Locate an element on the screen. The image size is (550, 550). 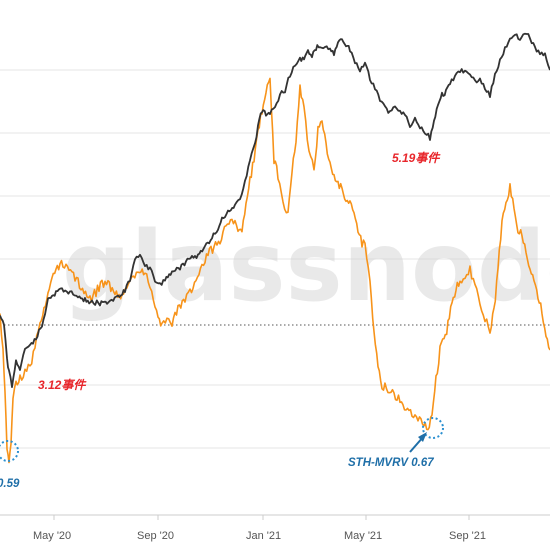
annotation-312-event: 3.12事件 is located at coordinates (62, 385).